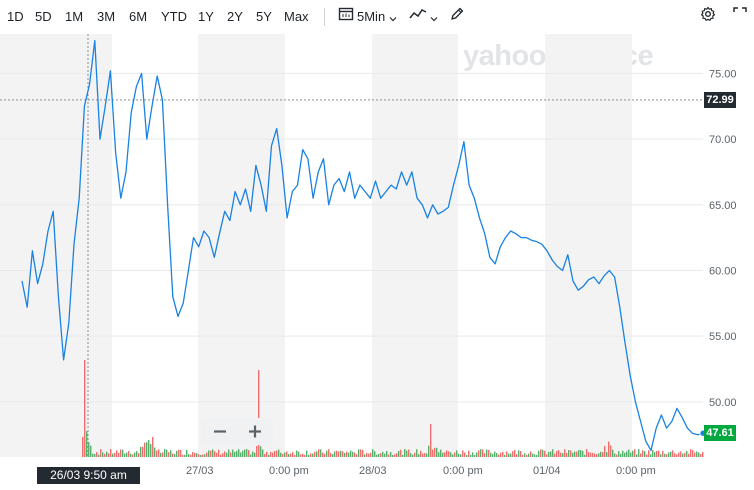  Describe the element at coordinates (138, 16) in the screenshot. I see `range-6m-button: 6M` at that location.